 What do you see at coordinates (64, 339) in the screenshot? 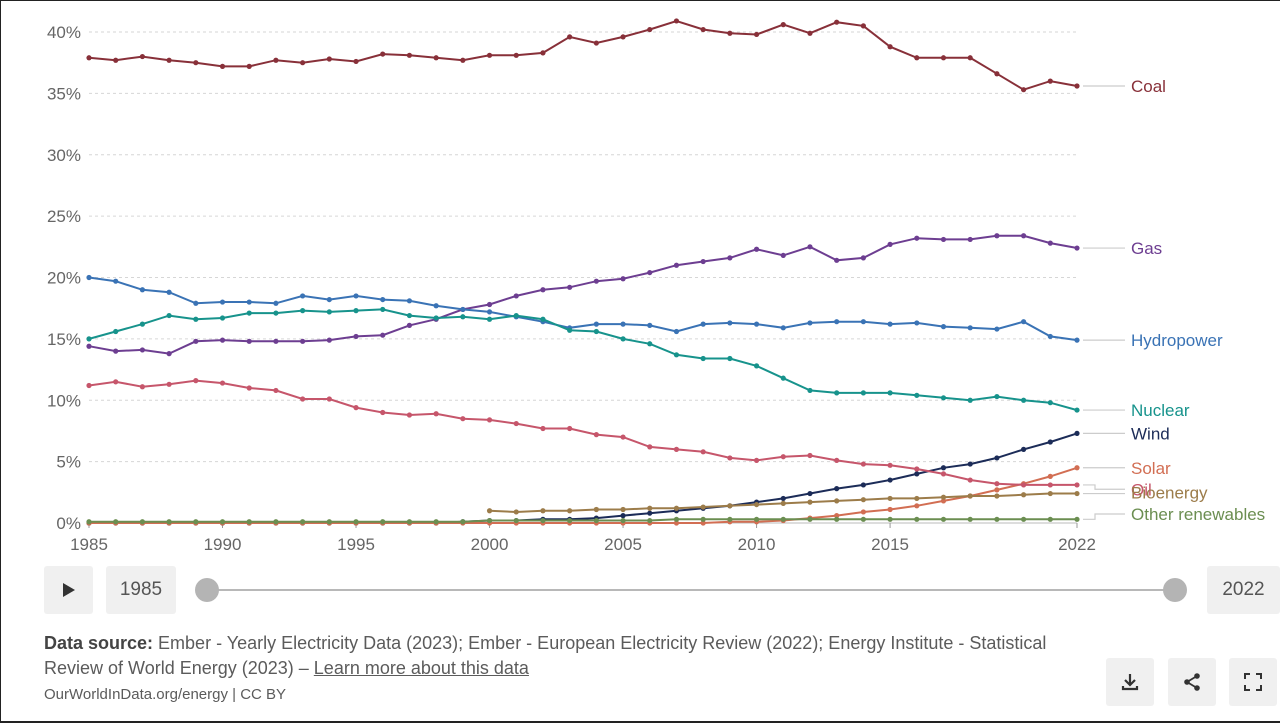
I see `y-tick-label: 15%` at bounding box center [64, 339].